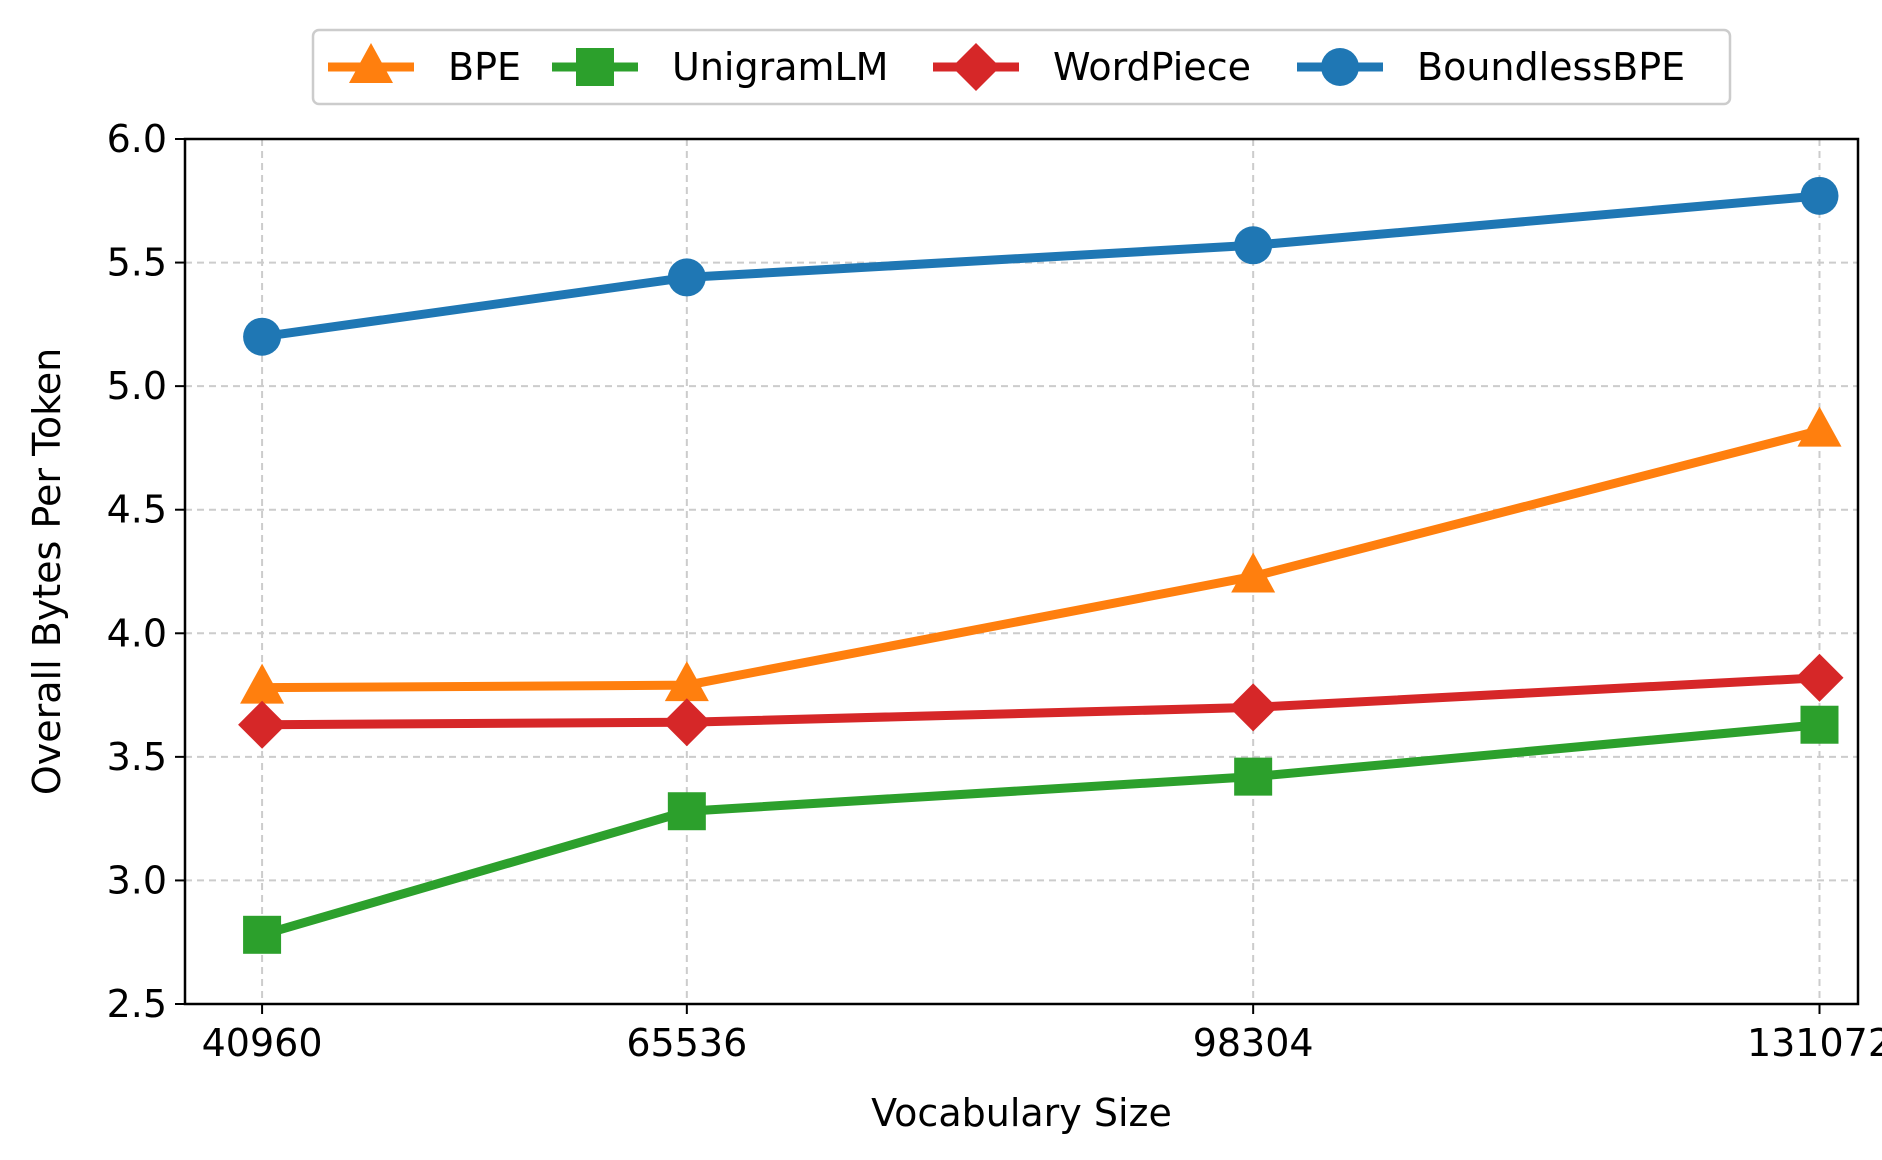 This screenshot has height=1160, width=1882. I want to click on legend-box, so click(1021, 67).